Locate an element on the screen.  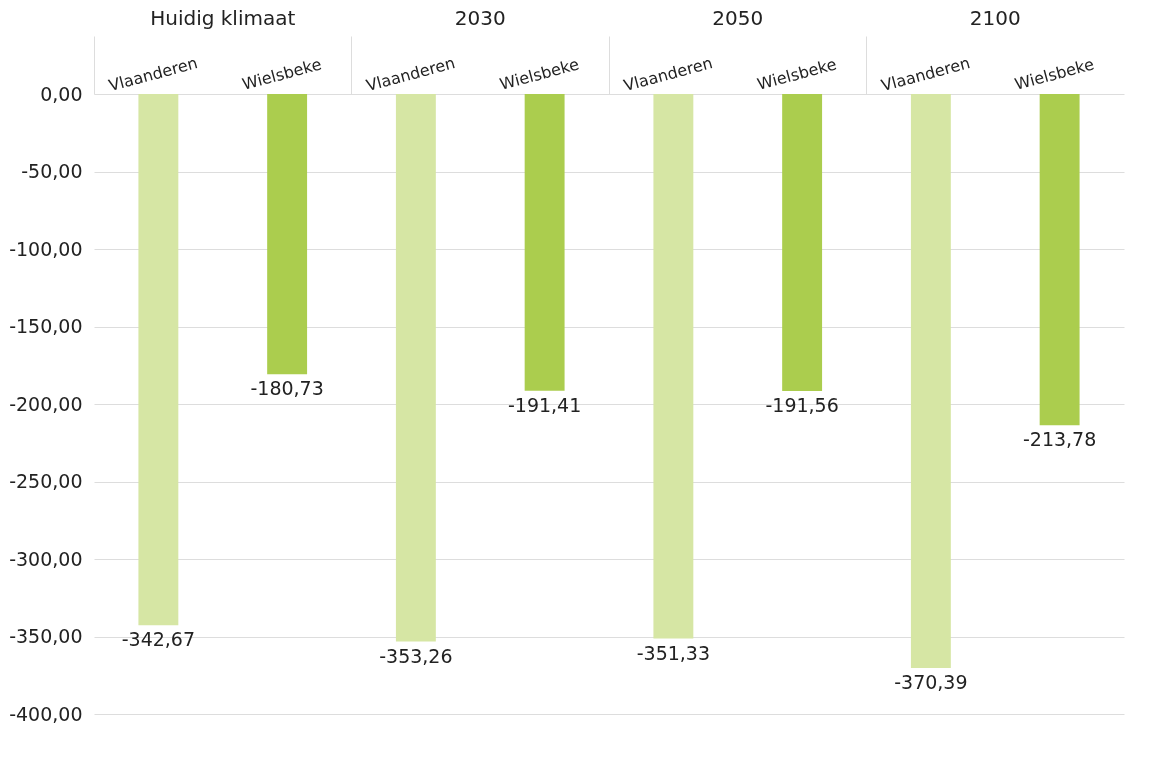
y-tick-label: -50,00 is located at coordinates (52, 171).